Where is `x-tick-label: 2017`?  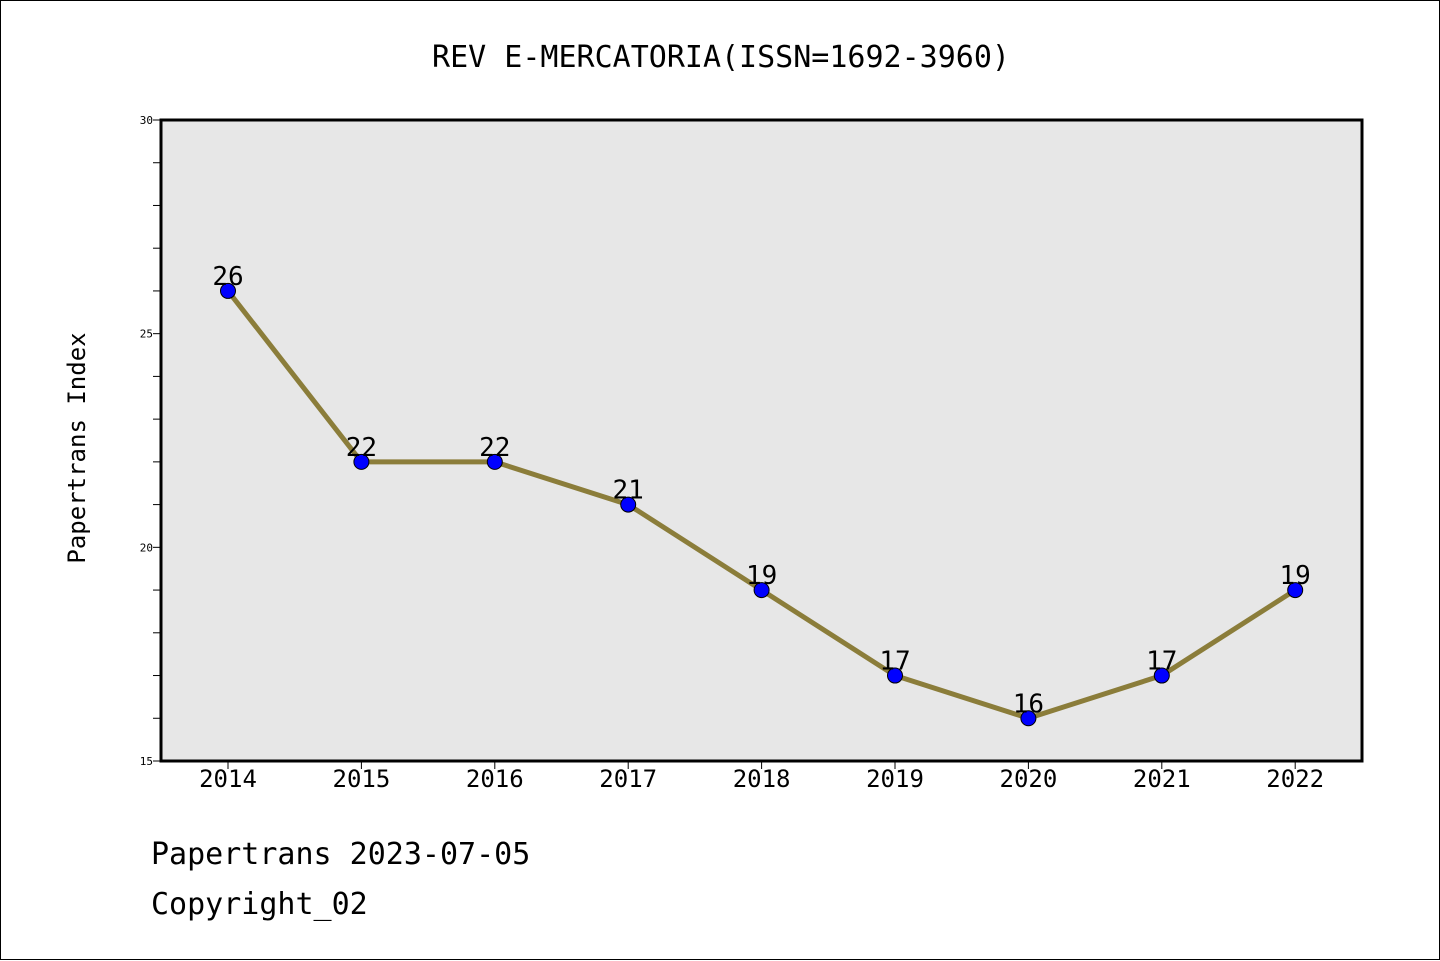
x-tick-label: 2017 is located at coordinates (628, 779).